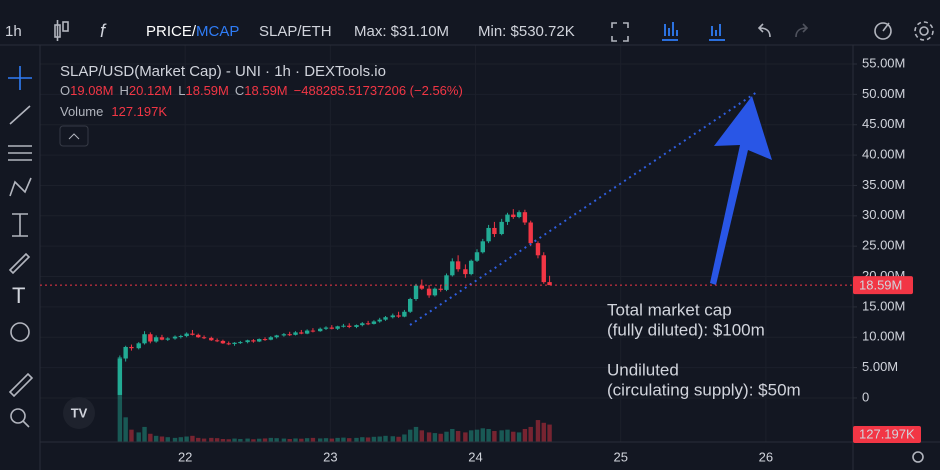 The height and width of the screenshot is (470, 940). I want to click on tv-logo-text: TV, so click(79, 412).